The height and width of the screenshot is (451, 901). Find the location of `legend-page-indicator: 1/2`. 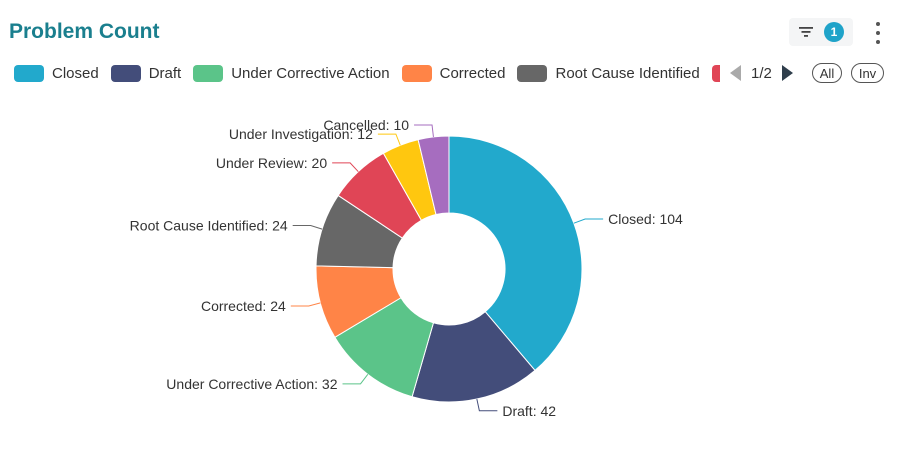

legend-page-indicator: 1/2 is located at coordinates (761, 73).